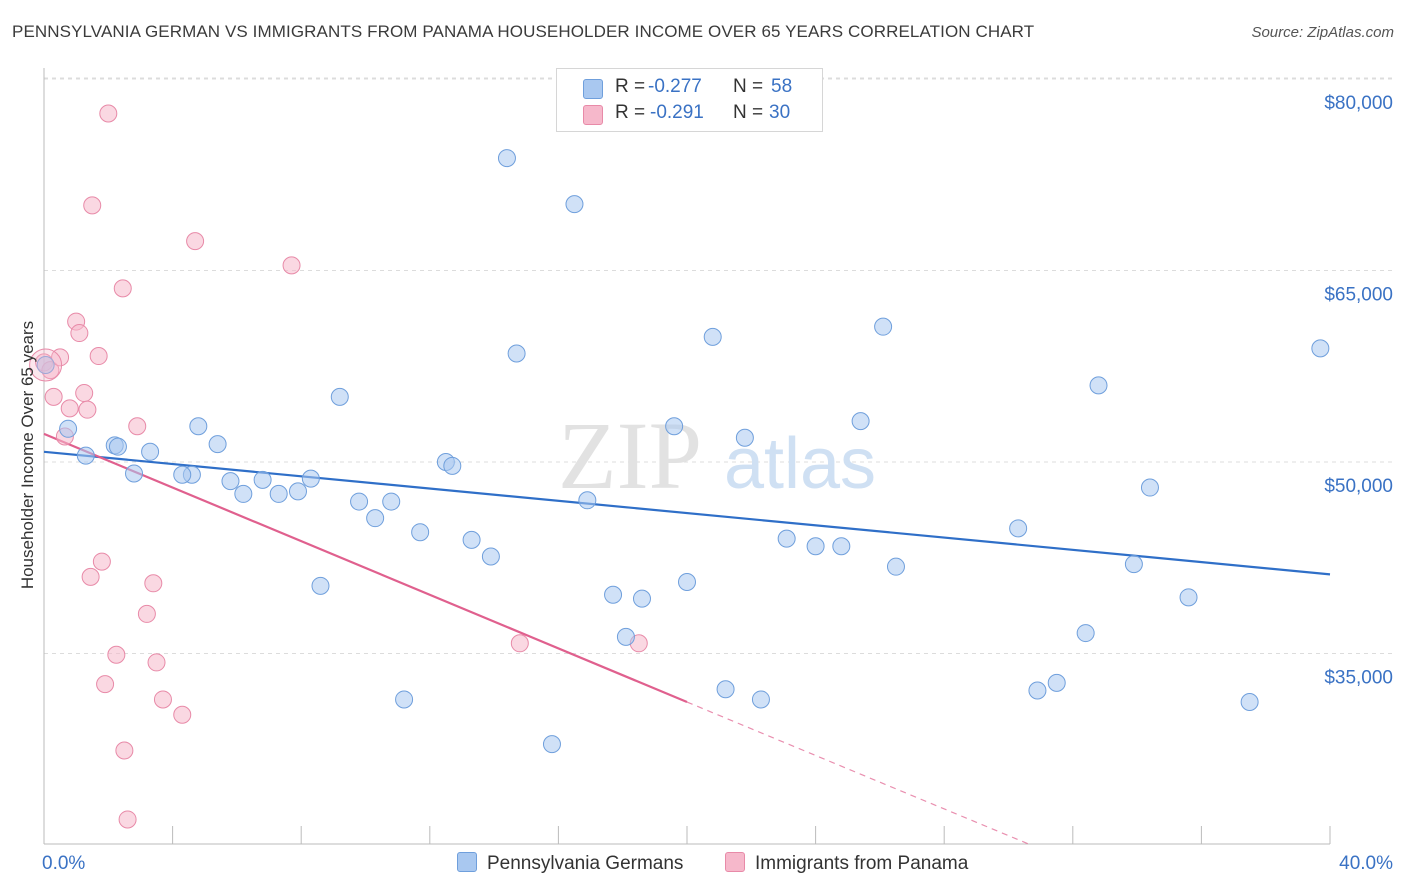 The height and width of the screenshot is (892, 1406). I want to click on source-credit: Source: ZipAtlas.com, so click(1322, 32).